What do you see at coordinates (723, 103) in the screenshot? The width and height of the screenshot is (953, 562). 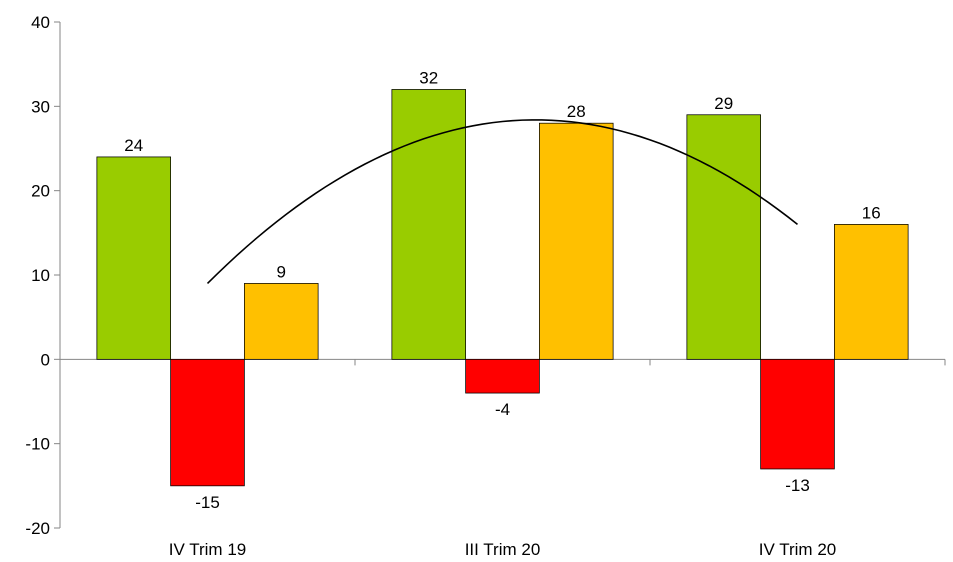 I see `data-label: 29` at bounding box center [723, 103].